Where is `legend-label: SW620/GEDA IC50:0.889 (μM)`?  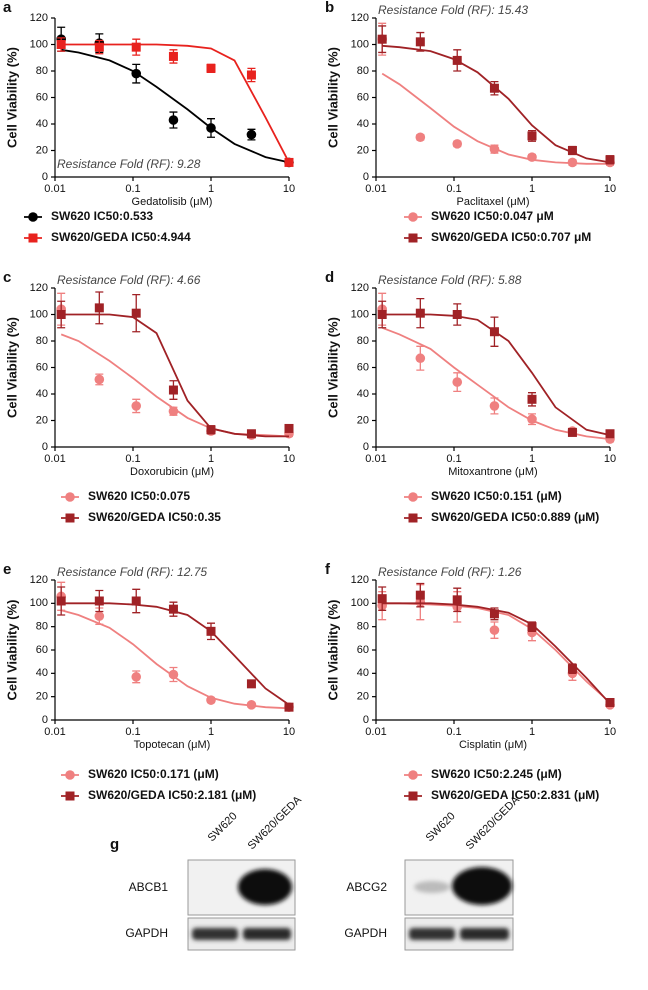 legend-label: SW620/GEDA IC50:0.889 (μM) is located at coordinates (515, 517).